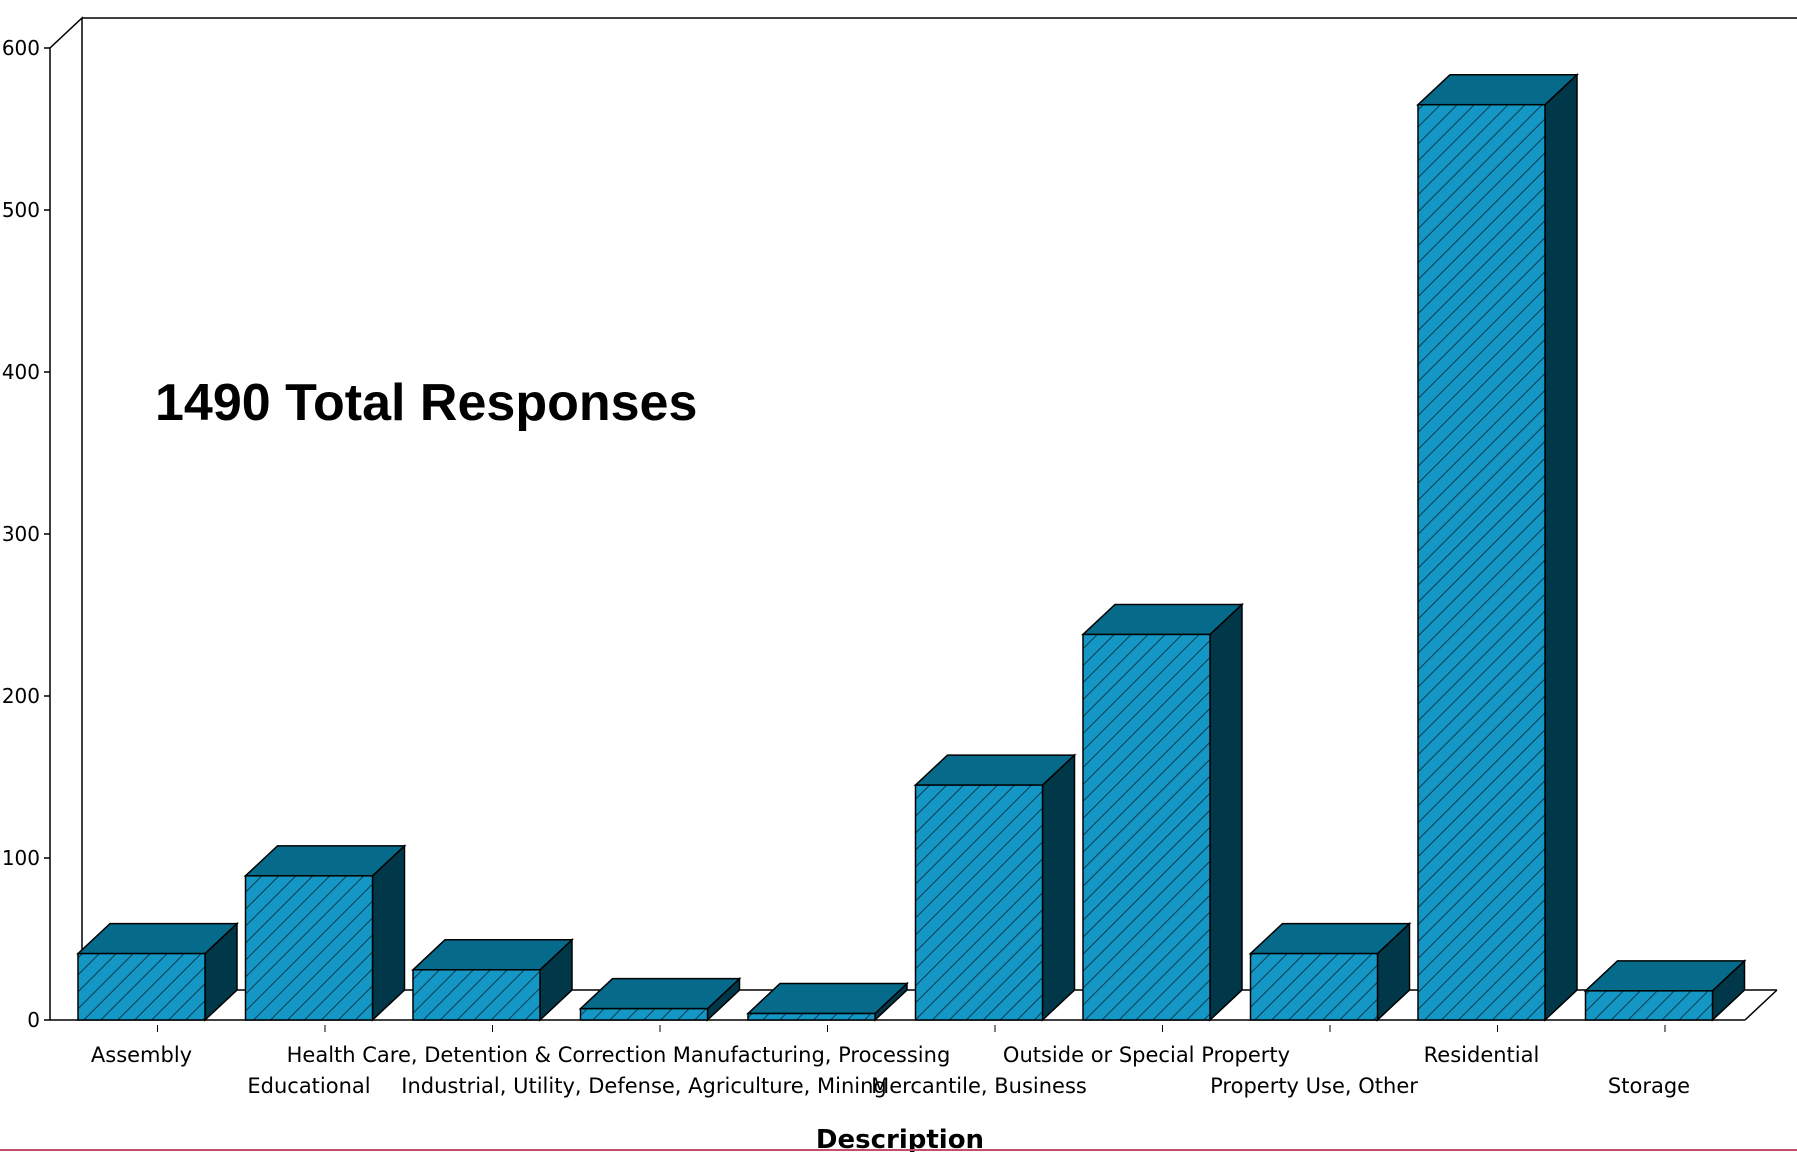 Image resolution: width=1797 pixels, height=1152 pixels. What do you see at coordinates (1482, 1055) in the screenshot?
I see `x-tick-label: Residential` at bounding box center [1482, 1055].